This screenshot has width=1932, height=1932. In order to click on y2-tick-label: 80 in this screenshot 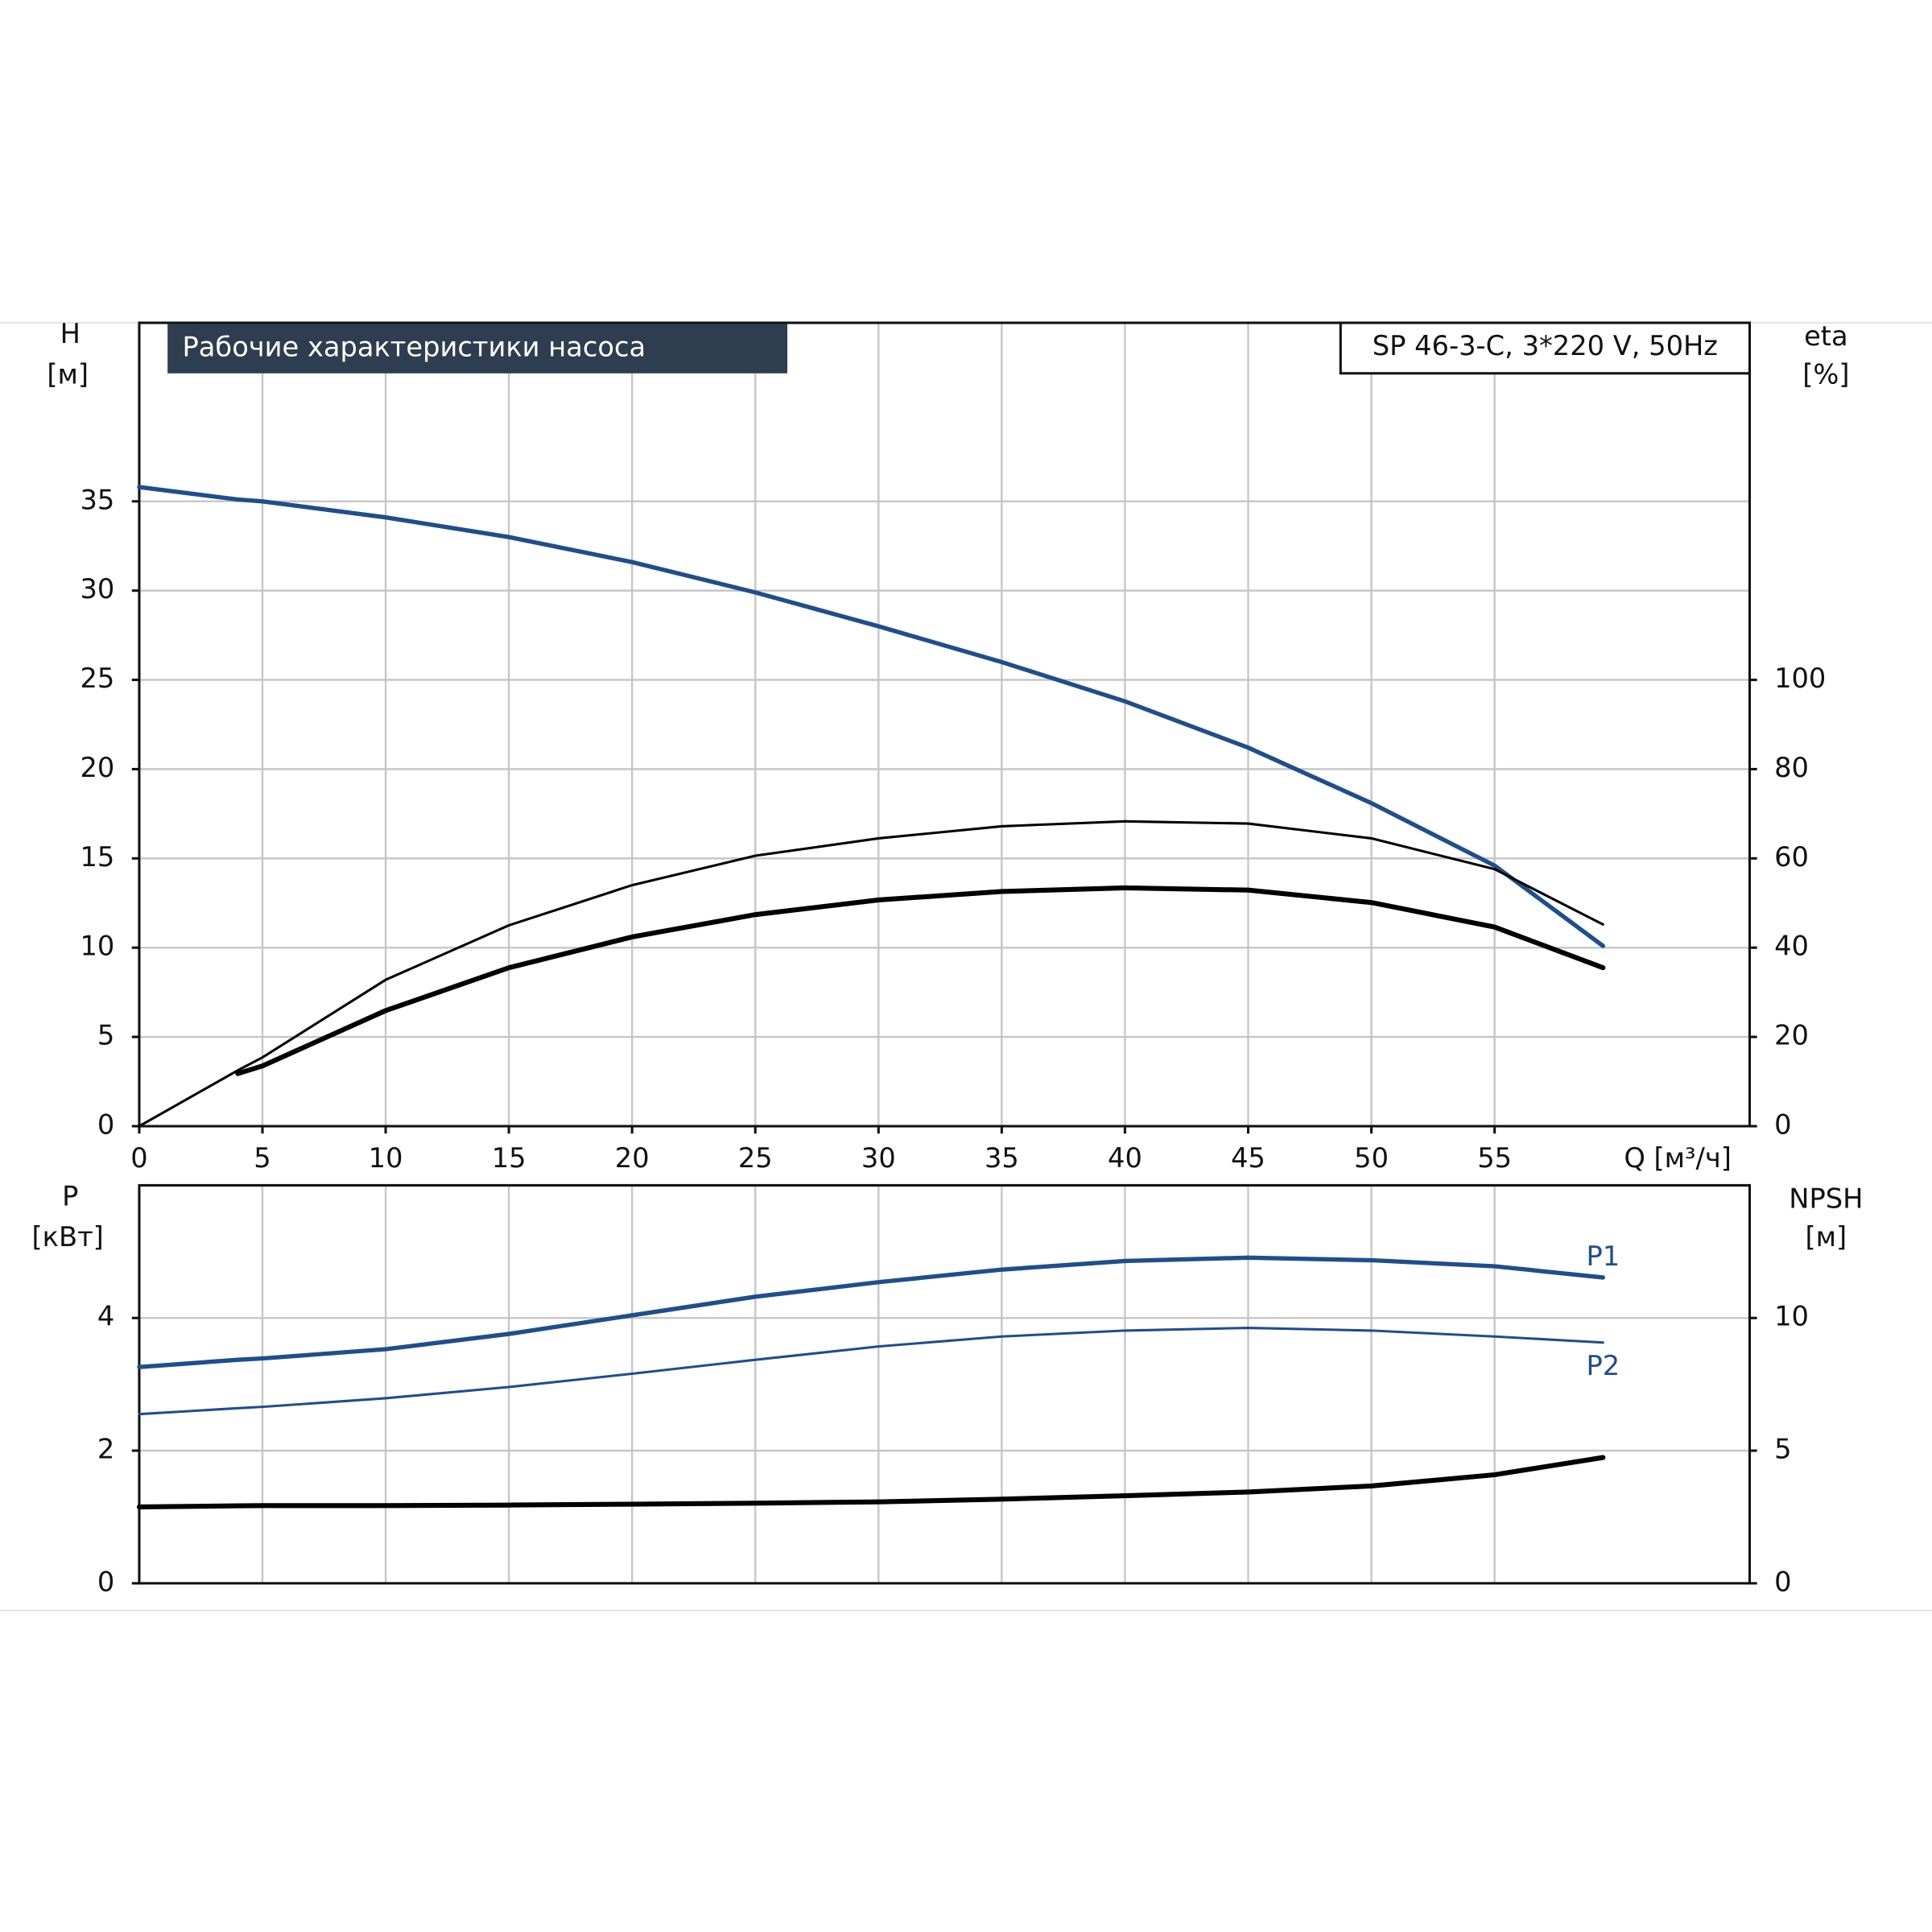, I will do `click(1791, 767)`.